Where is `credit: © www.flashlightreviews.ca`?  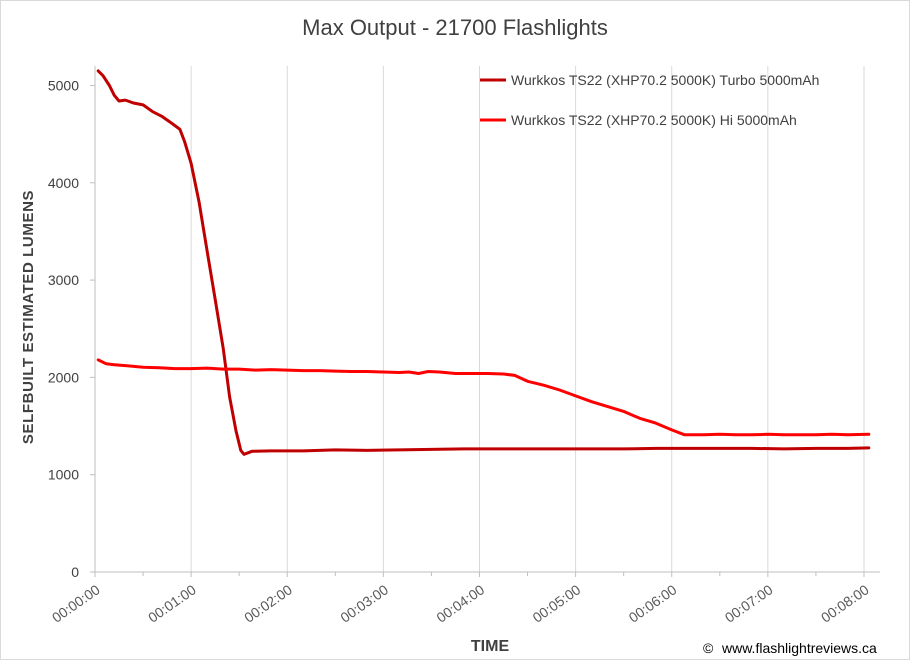
credit: © www.flashlightreviews.ca is located at coordinates (790, 648).